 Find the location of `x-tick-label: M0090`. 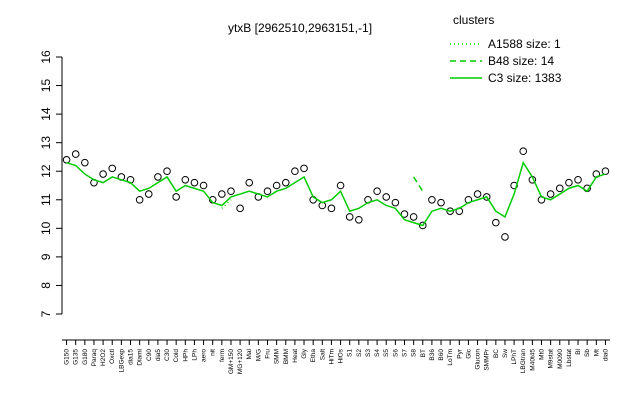

x-tick-label: M0090 is located at coordinates (560, 359).